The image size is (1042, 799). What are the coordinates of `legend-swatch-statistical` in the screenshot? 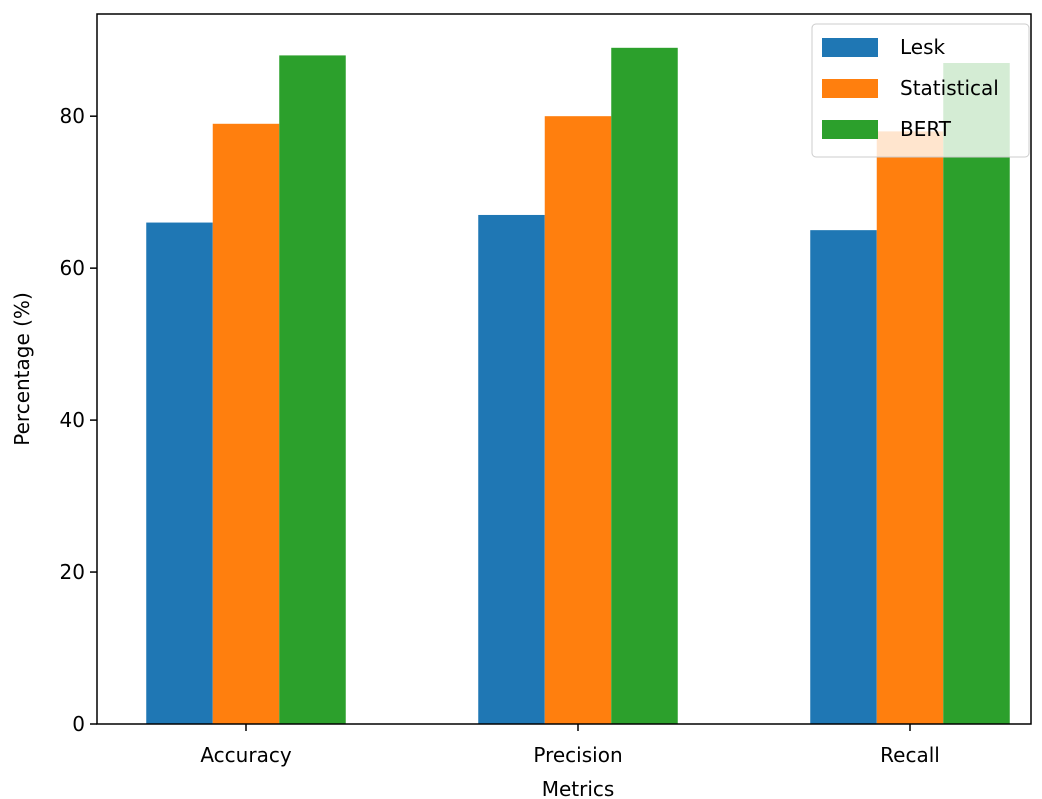 It's located at (850, 88).